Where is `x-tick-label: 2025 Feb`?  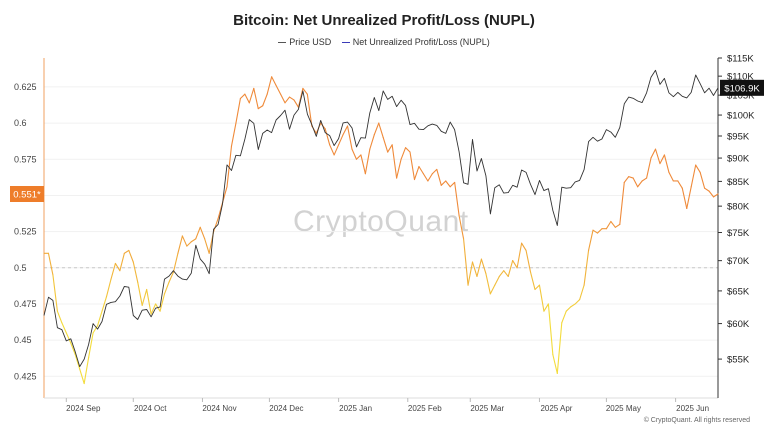 x-tick-label: 2025 Feb is located at coordinates (425, 408).